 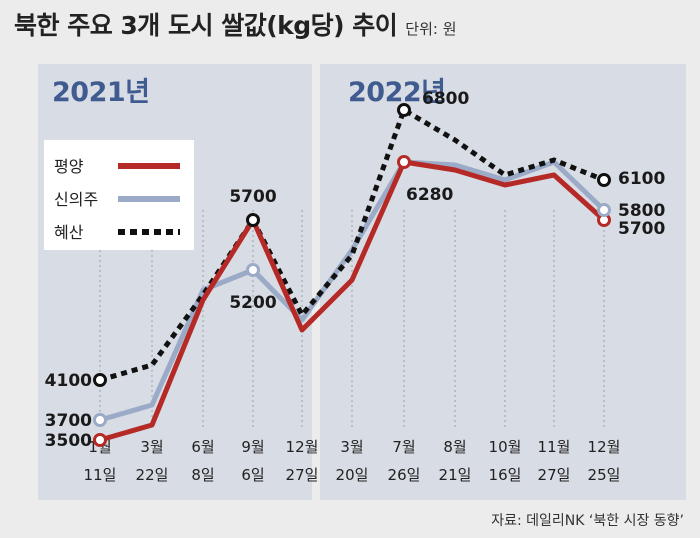 What do you see at coordinates (604, 475) in the screenshot?
I see `x-tick-day-10: 25일` at bounding box center [604, 475].